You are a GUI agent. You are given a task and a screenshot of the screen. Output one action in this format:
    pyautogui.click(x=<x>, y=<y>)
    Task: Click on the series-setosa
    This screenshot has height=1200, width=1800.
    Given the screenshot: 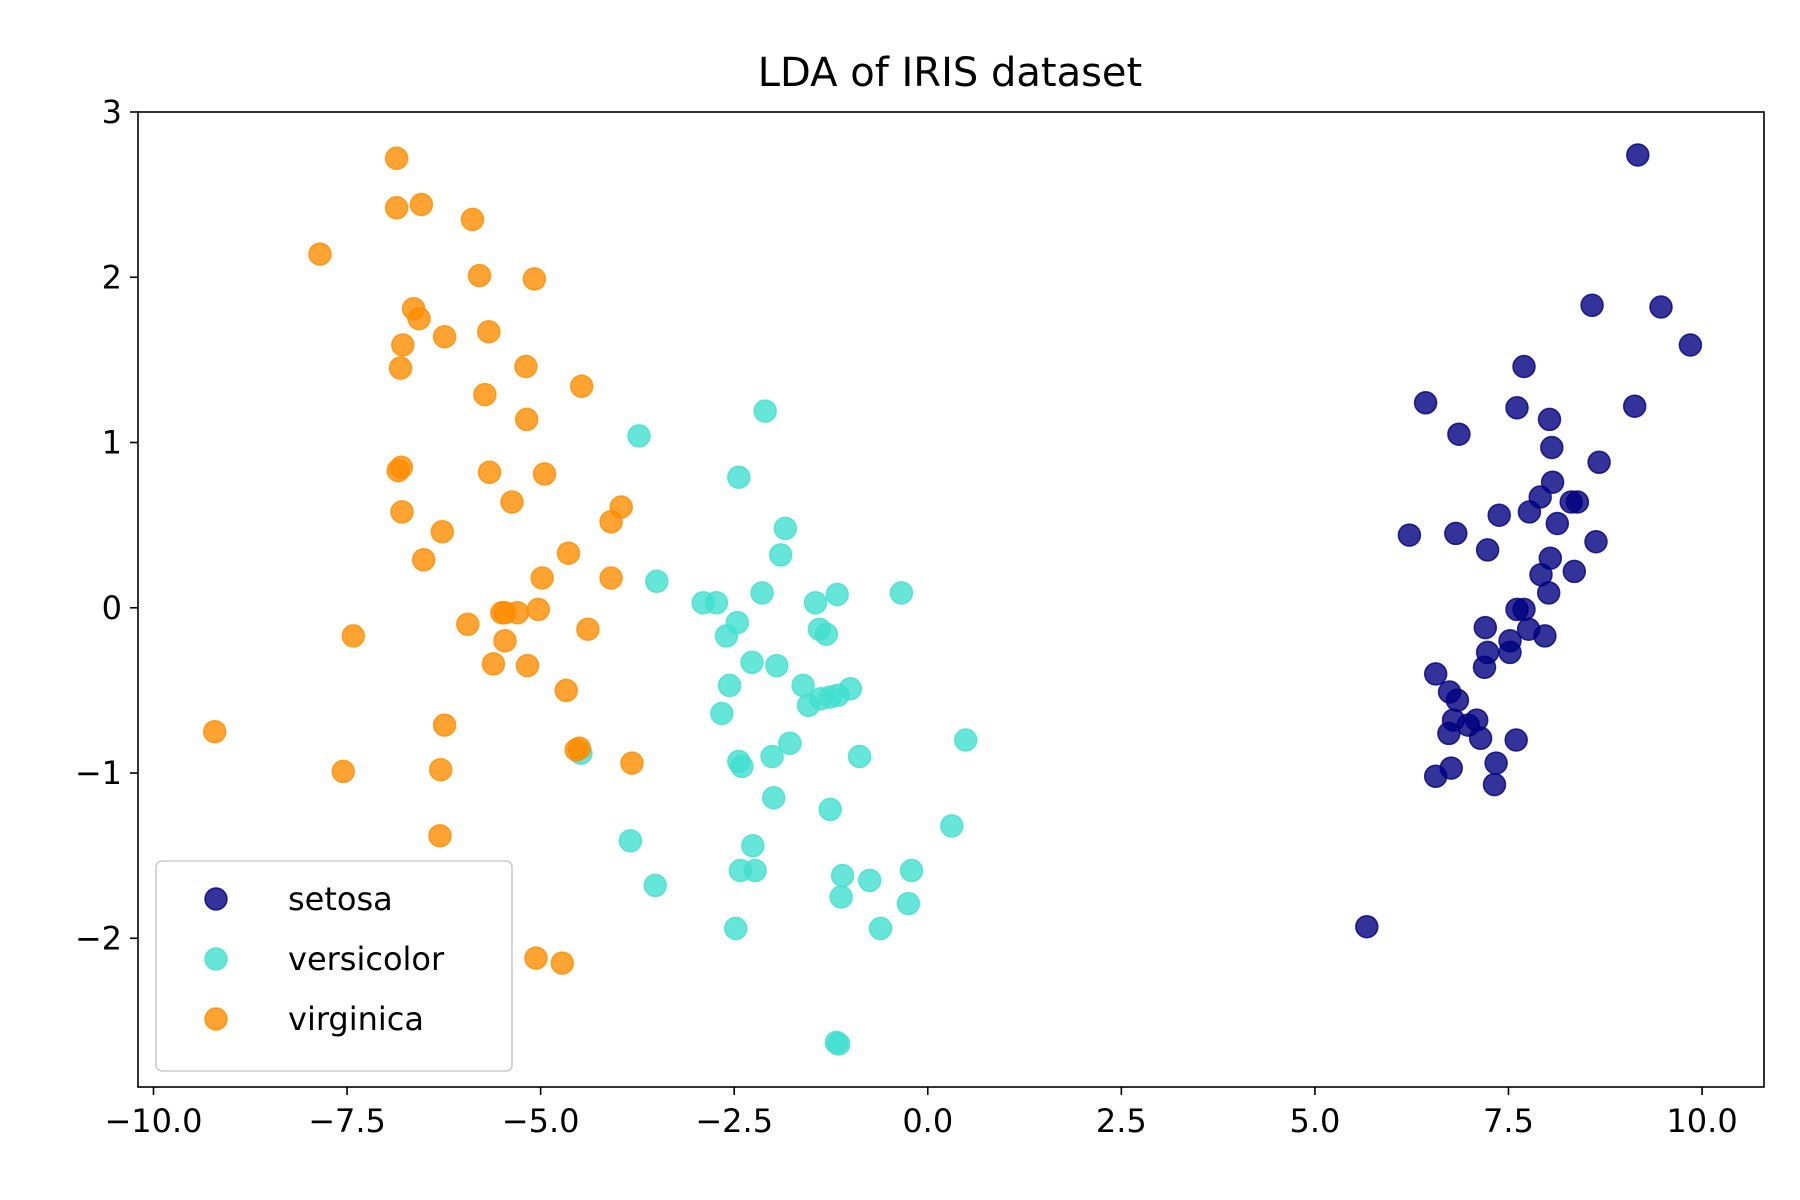 What is the action you would take?
    pyautogui.click(x=1529, y=541)
    